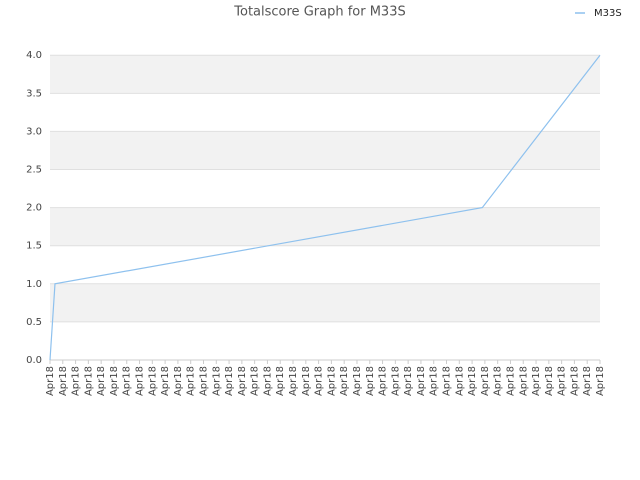 This screenshot has width=640, height=480. Describe the element at coordinates (34, 284) in the screenshot. I see `y-tick-label: 1.0` at that location.